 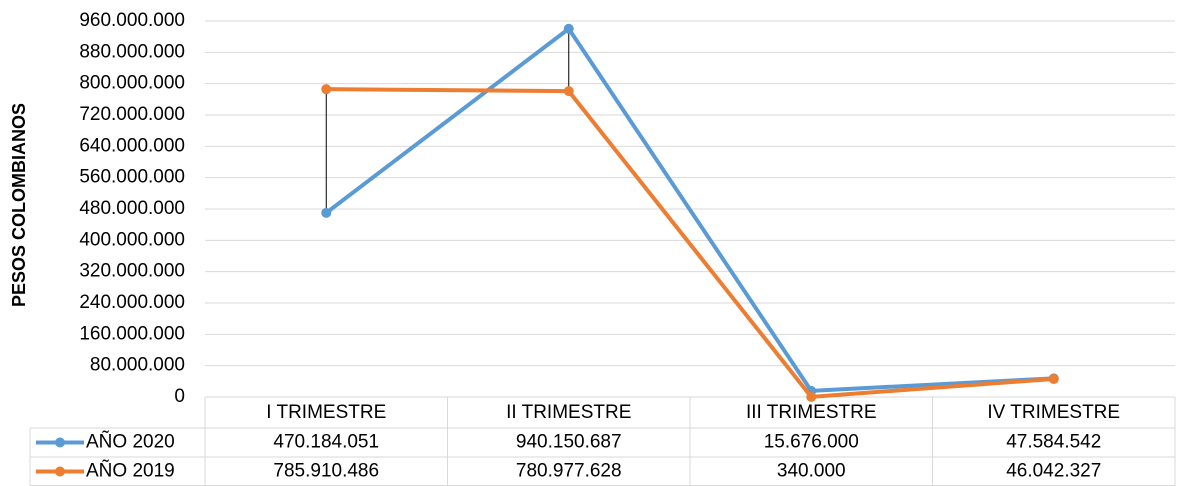 I want to click on y-tick-label: 560.000.000, so click(x=132, y=177).